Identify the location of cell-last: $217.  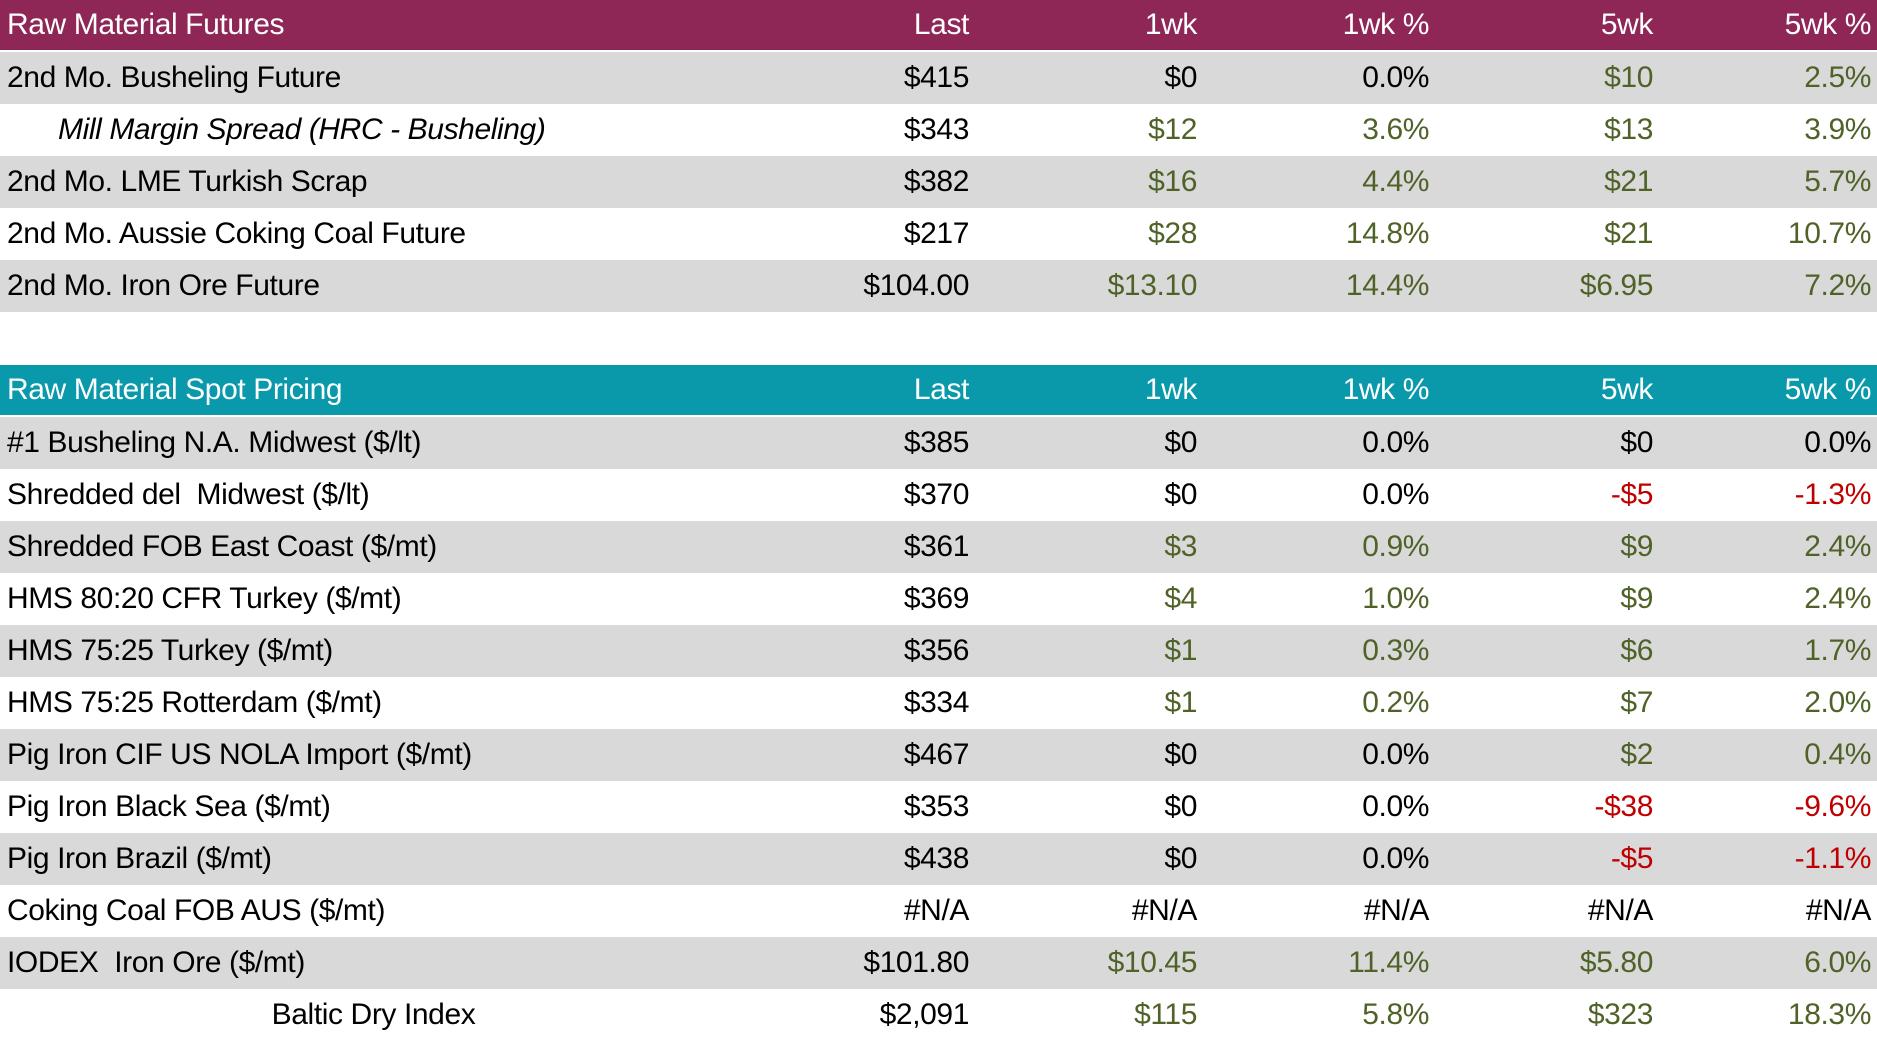
(936, 233).